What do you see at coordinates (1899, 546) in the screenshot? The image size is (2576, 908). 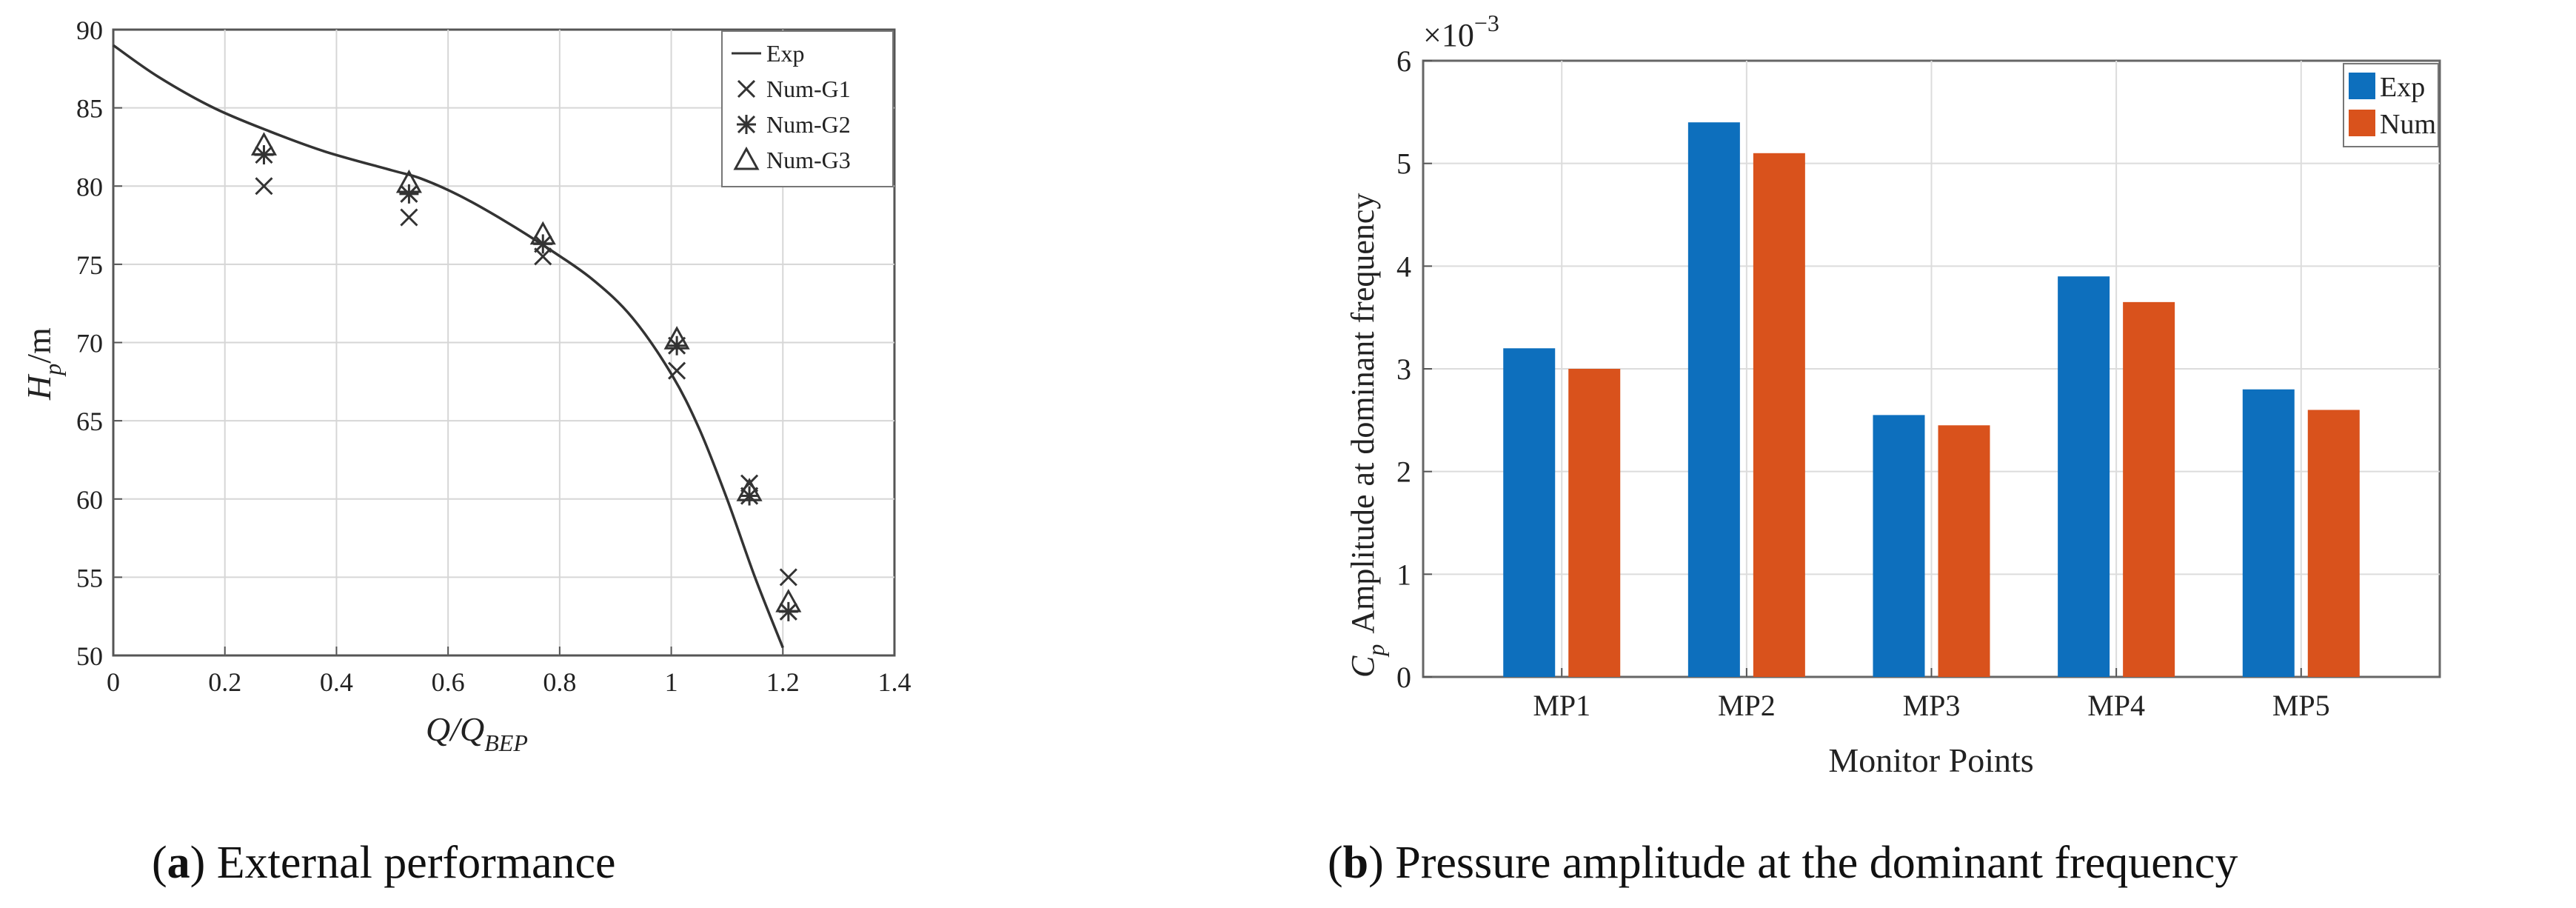 I see `bar-exp-mp3` at bounding box center [1899, 546].